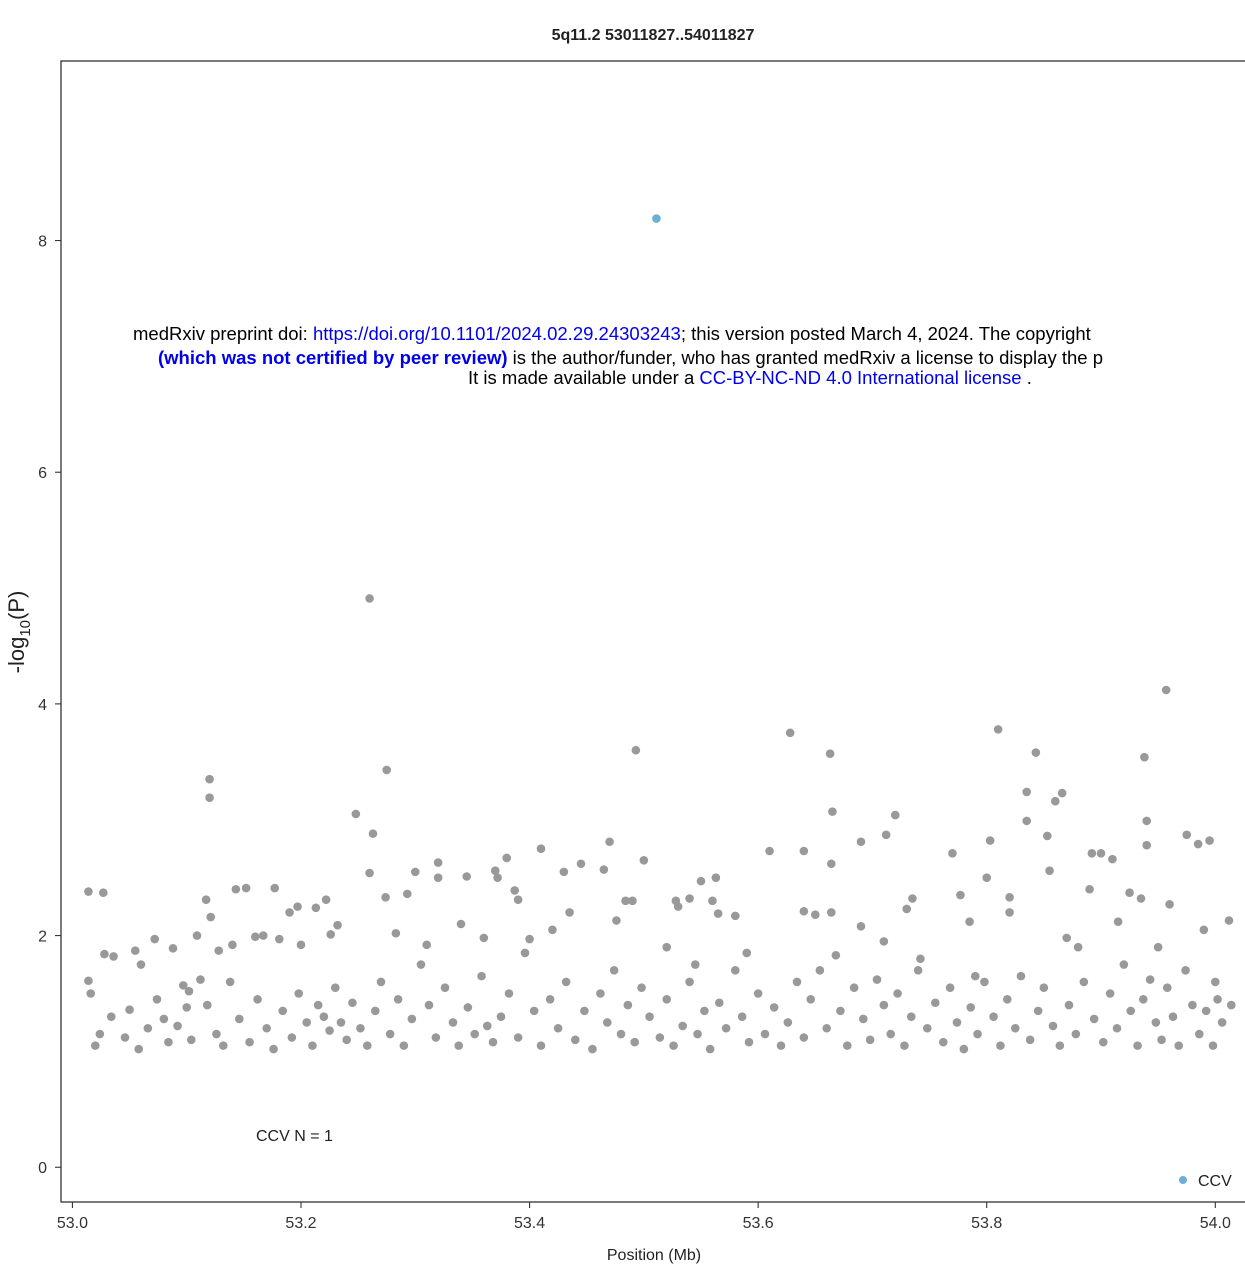 The height and width of the screenshot is (1269, 1245). I want to click on ccv-point, so click(656, 218).